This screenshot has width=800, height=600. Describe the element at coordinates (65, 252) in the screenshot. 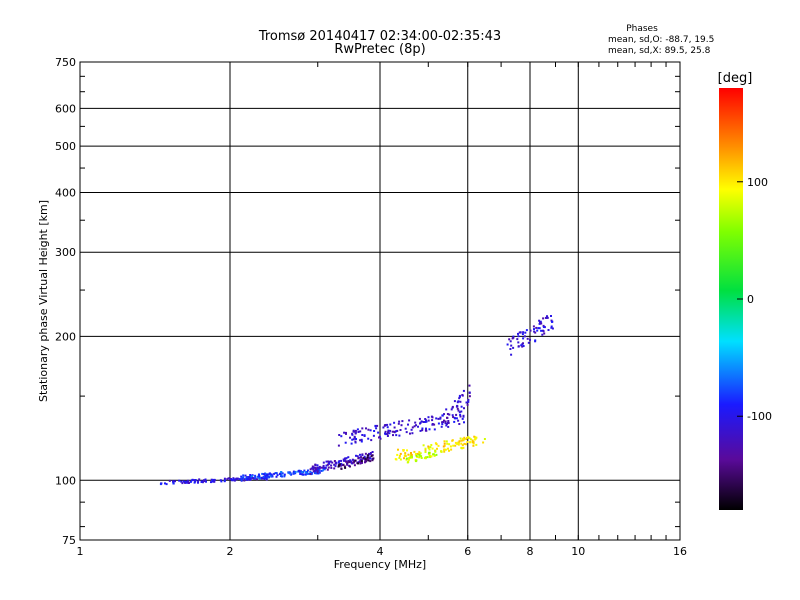

I see `y-tick-label: 300` at that location.